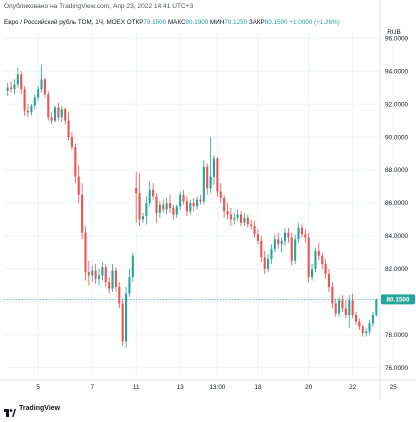 The height and width of the screenshot is (422, 416). What do you see at coordinates (217, 387) in the screenshot?
I see `x-tick-label: 13:00` at bounding box center [217, 387].